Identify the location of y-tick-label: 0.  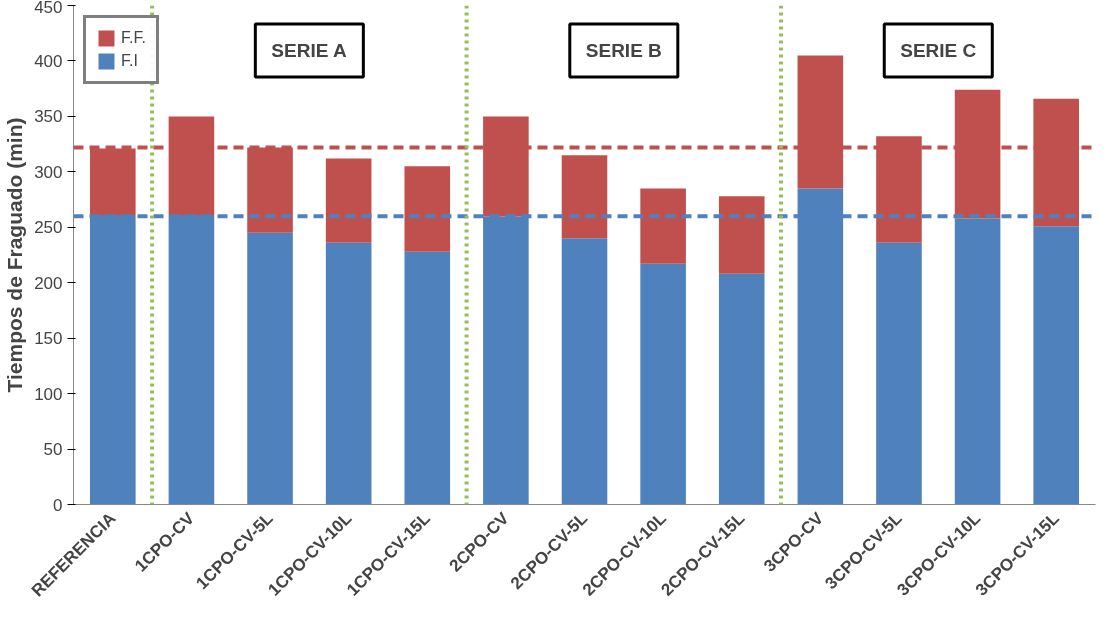
(58, 505).